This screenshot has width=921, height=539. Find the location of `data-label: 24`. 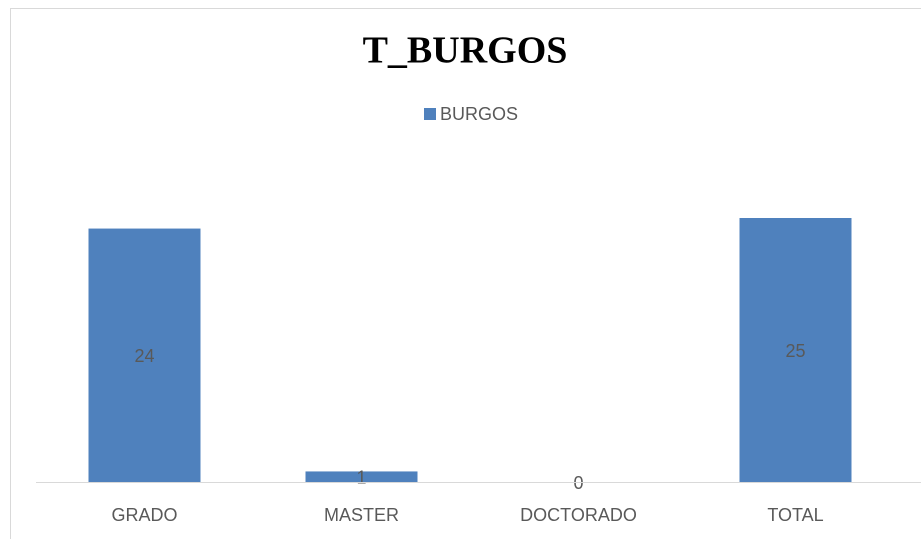

data-label: 24 is located at coordinates (144, 356).